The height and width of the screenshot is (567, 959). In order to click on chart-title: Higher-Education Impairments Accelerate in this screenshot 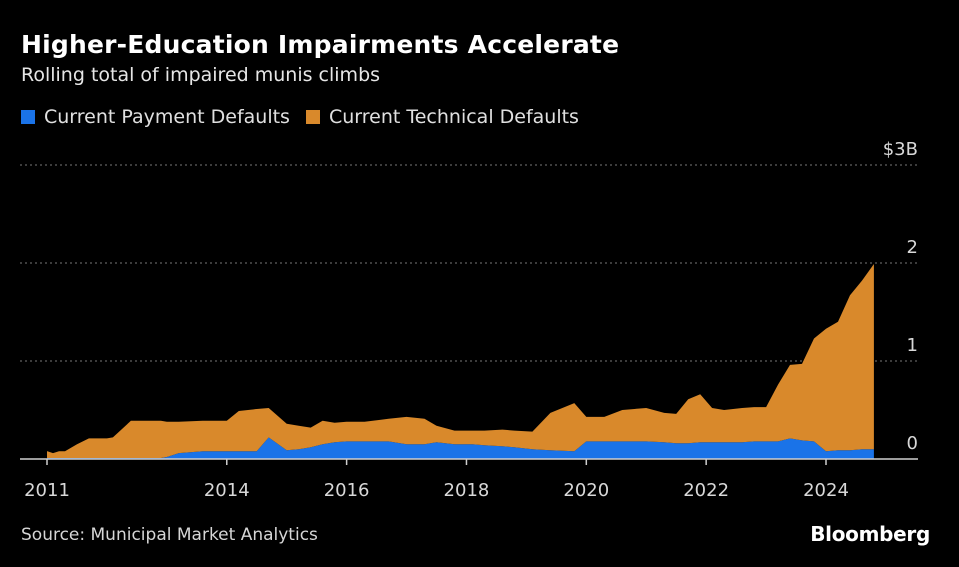, I will do `click(320, 44)`.